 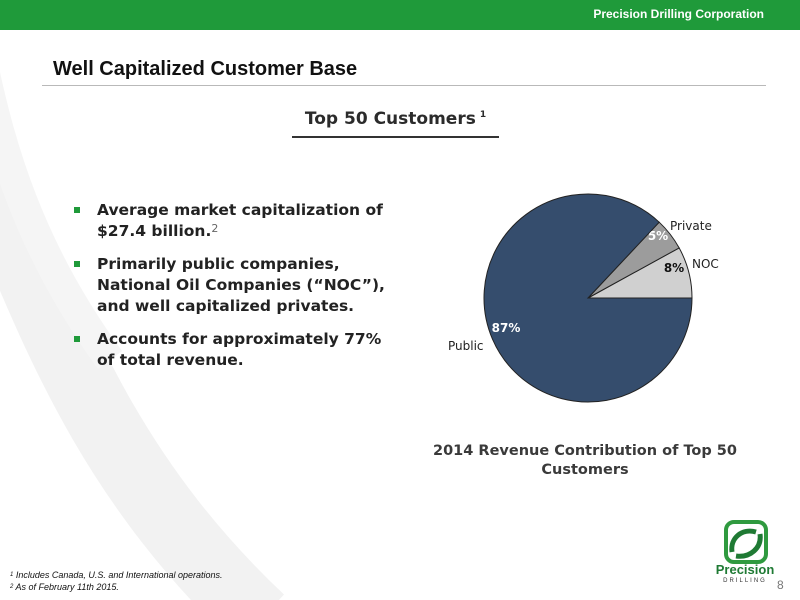 I want to click on footnote-2: 2 As of February 11th 2015., so click(x=116, y=587).